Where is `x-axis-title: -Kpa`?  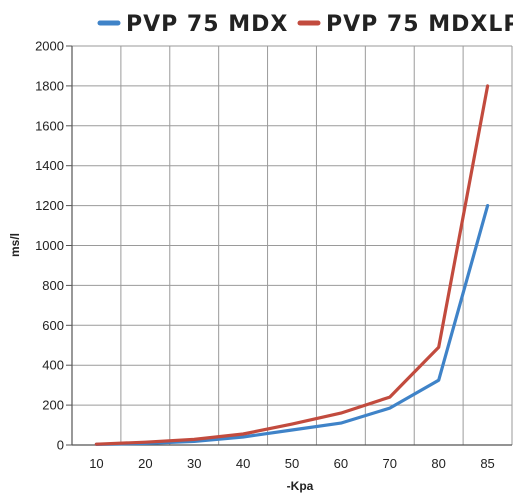
x-axis-title: -Kpa is located at coordinates (300, 486).